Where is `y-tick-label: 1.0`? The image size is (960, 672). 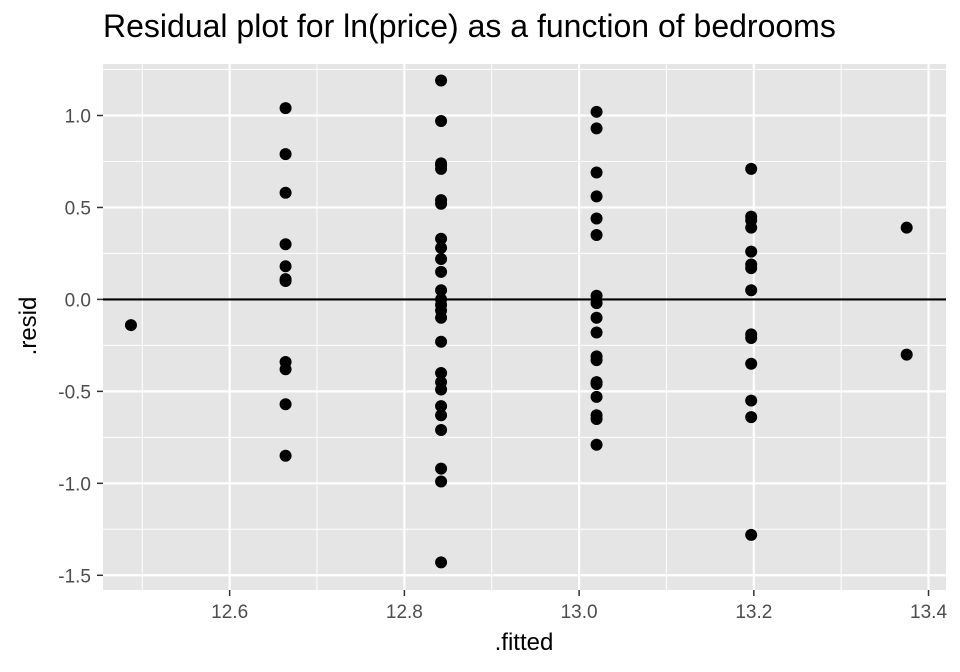
y-tick-label: 1.0 is located at coordinates (78, 116).